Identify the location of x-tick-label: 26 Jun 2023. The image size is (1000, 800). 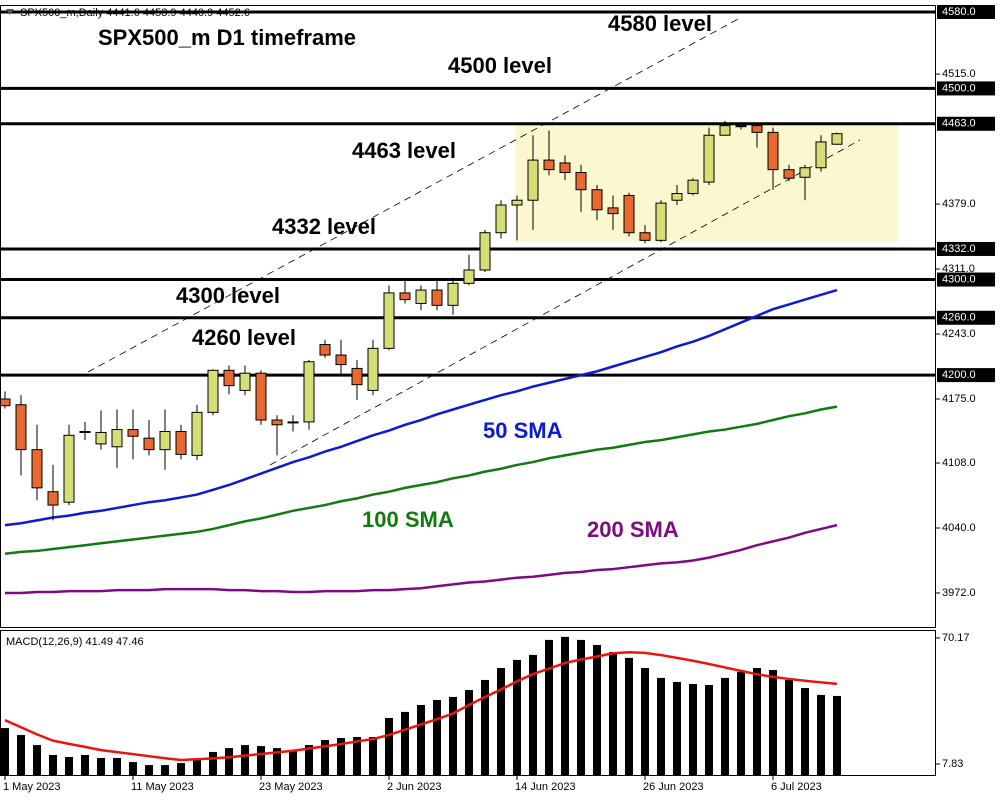
(673, 787).